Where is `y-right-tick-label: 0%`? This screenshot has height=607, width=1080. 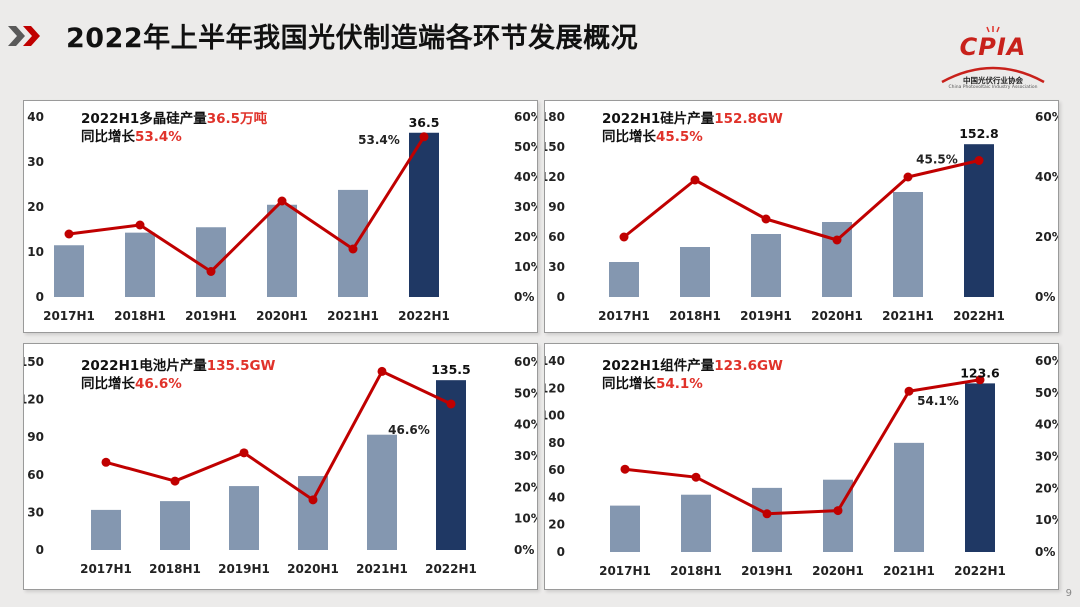
y-right-tick-label: 0% is located at coordinates (1045, 297).